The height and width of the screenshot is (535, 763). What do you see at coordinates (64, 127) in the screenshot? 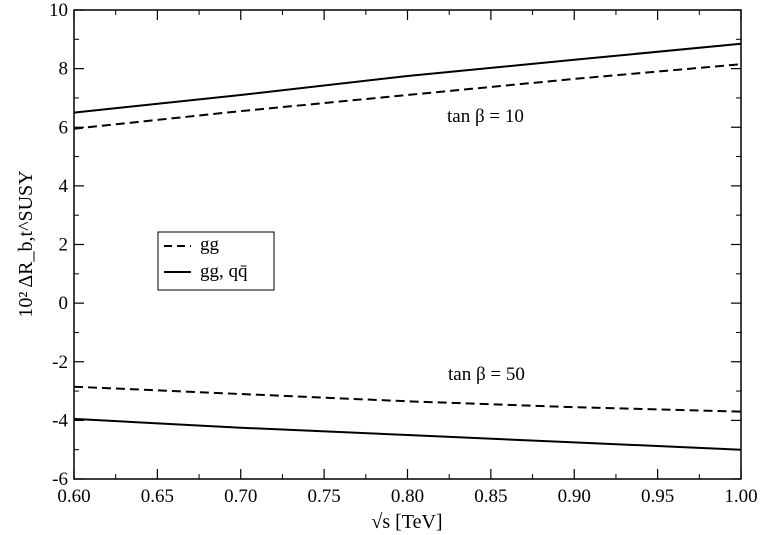
I see `y-tick-label: 6` at bounding box center [64, 127].